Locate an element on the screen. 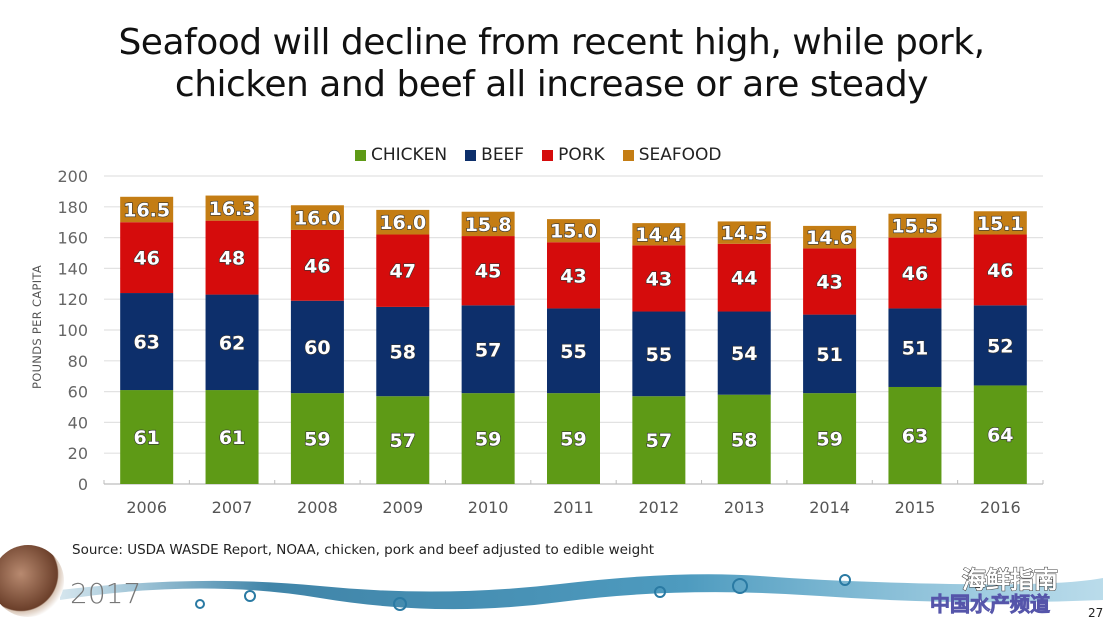 This screenshot has width=1103, height=624. bar-segment-beef-2013 is located at coordinates (744, 353).